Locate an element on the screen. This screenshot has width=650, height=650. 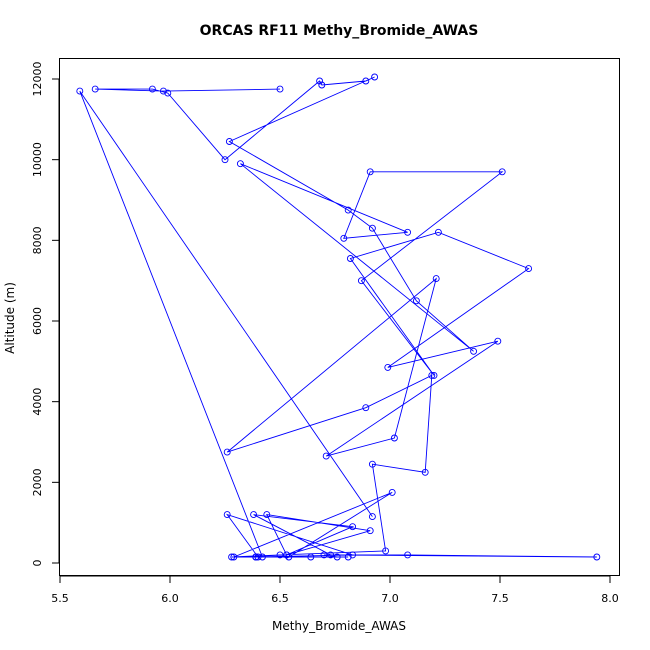
x-axis: 5.5 6.0 6.5 7.0 7.5 8.0 is located at coordinates (335, 590).